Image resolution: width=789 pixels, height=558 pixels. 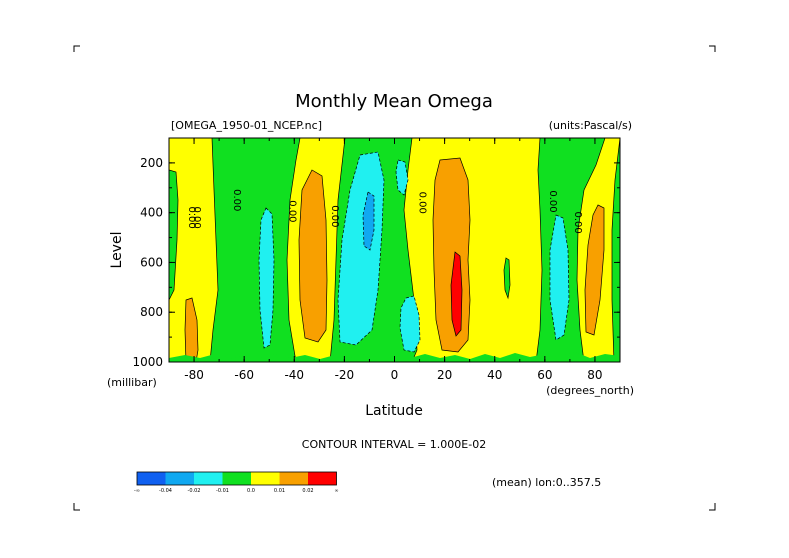 I want to click on colorbar-label-6: 0.02, so click(x=307, y=491).